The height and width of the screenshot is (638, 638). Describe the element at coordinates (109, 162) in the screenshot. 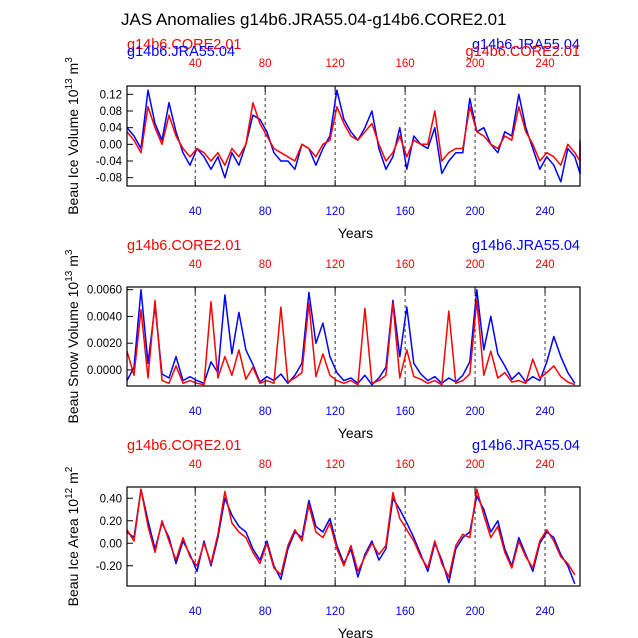

I see `y-tick-label: -0.04` at that location.